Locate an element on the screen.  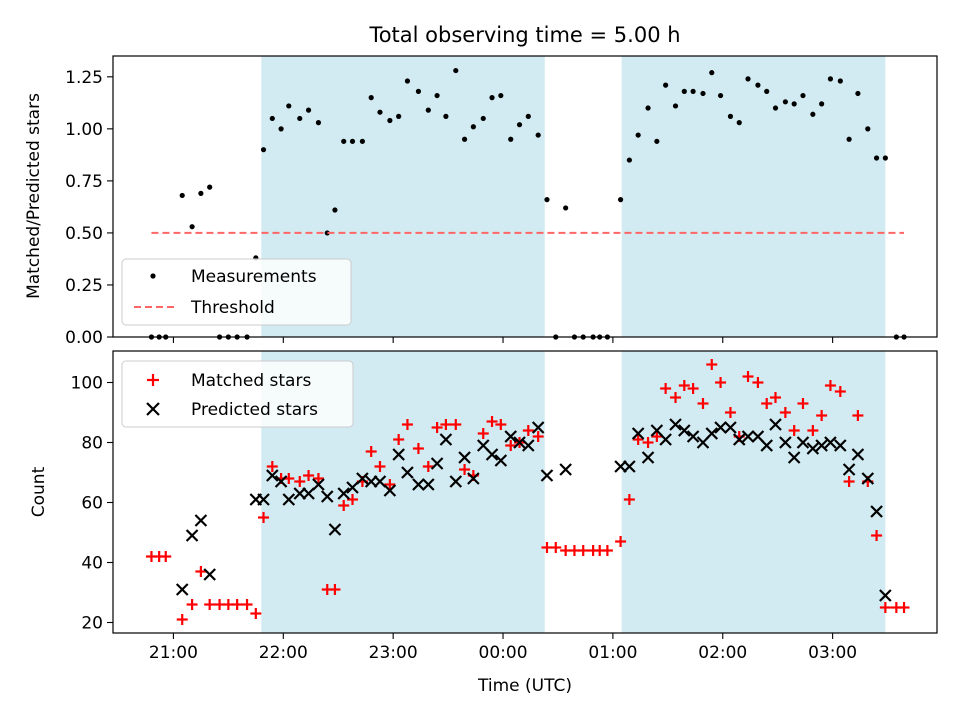
bottom-y-ticks: 20 40 60 80 100 is located at coordinates (92, 504).